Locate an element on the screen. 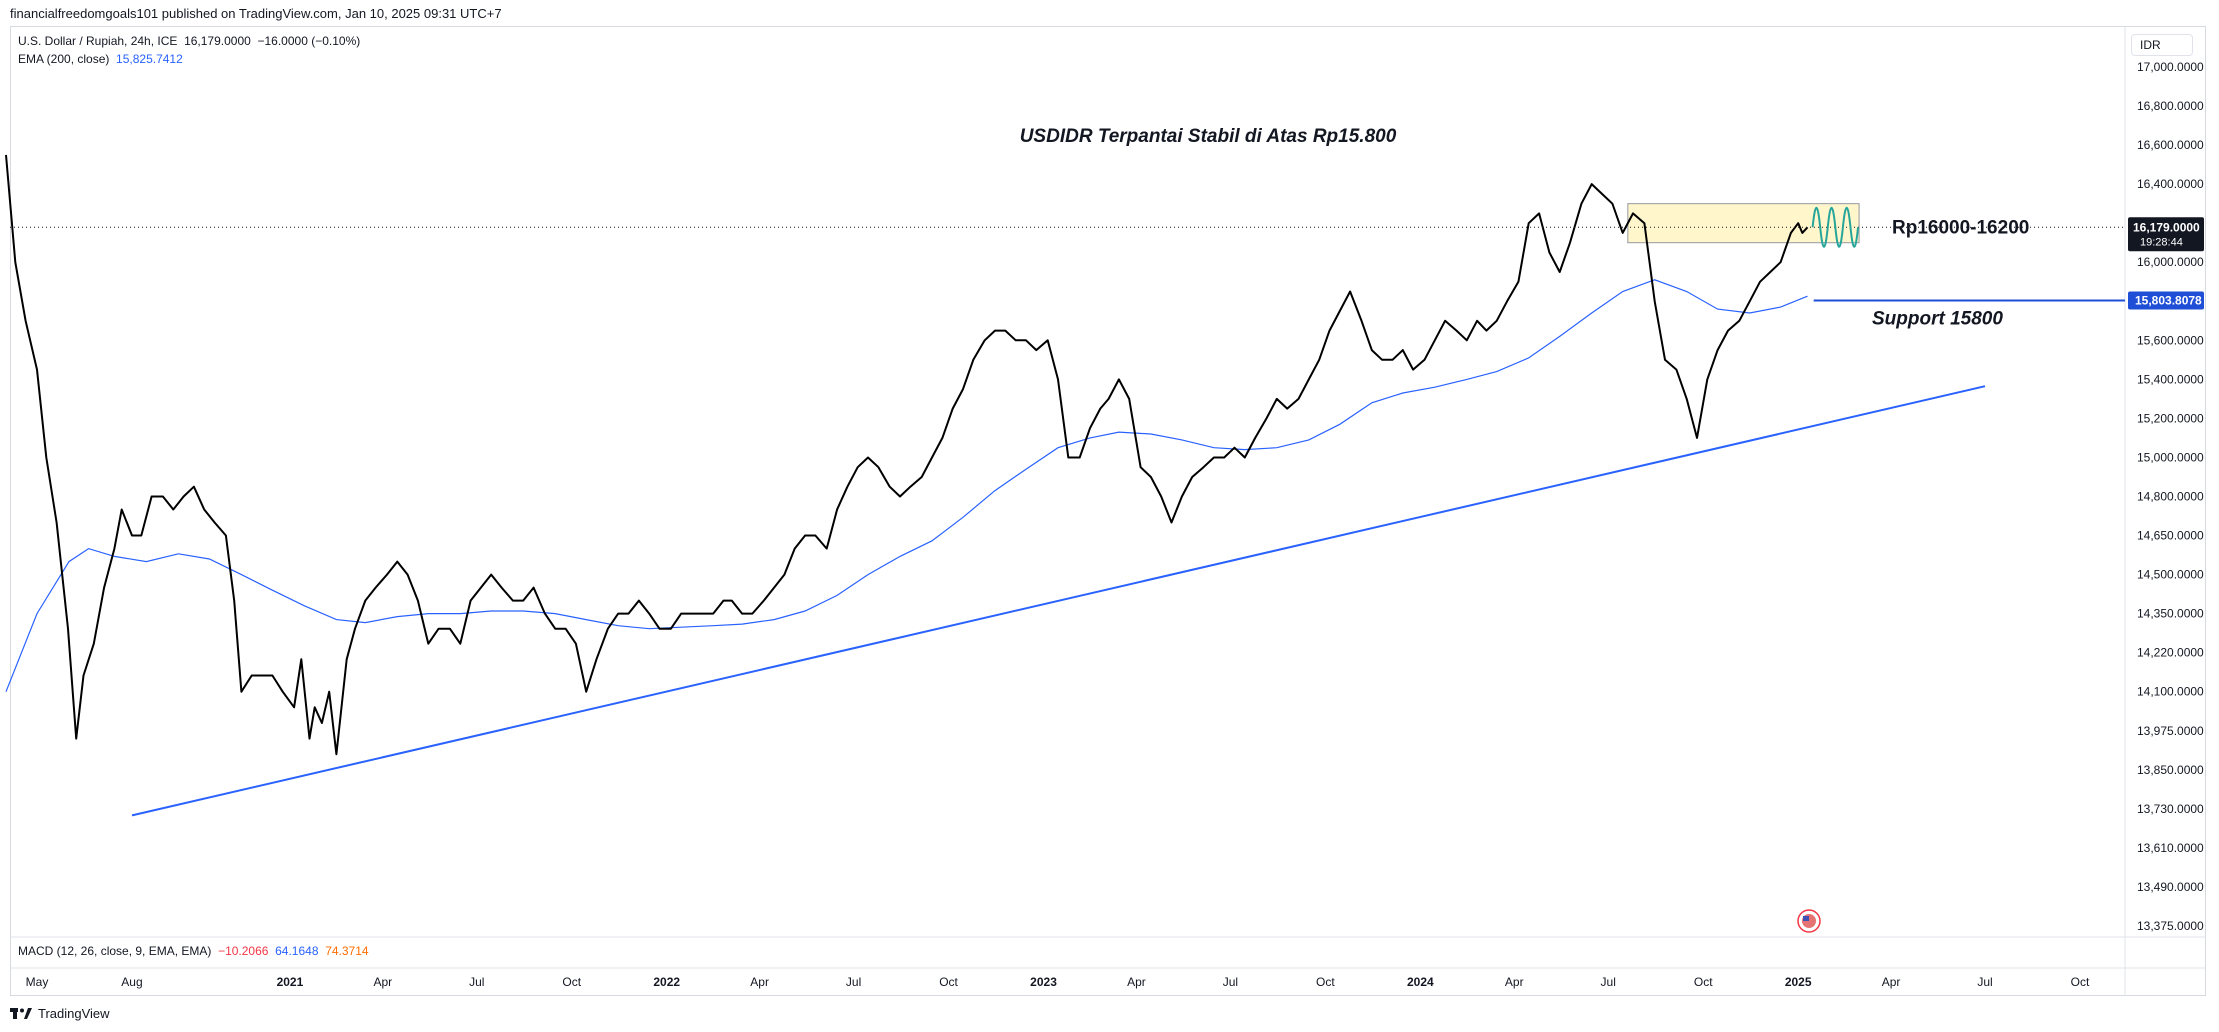  macd-label: MACD (12, 26, close, 9, EMA, EMA) is located at coordinates (115, 951).